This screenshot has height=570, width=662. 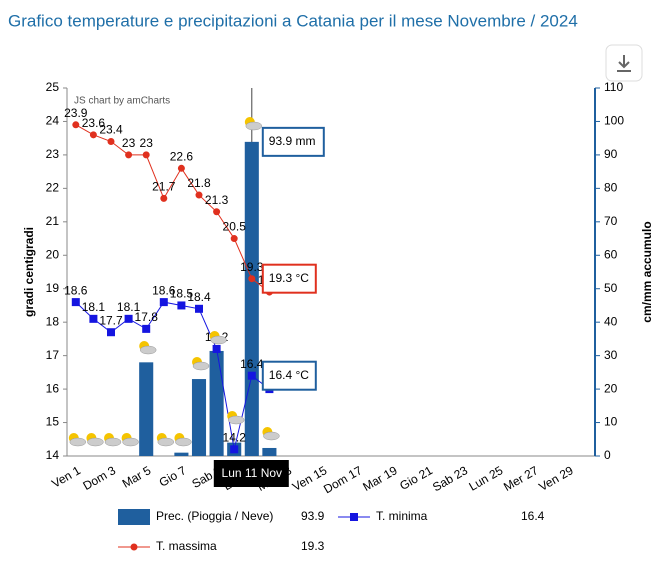 What do you see at coordinates (137, 477) in the screenshot?
I see `x-tick-label: Mar 5` at bounding box center [137, 477].